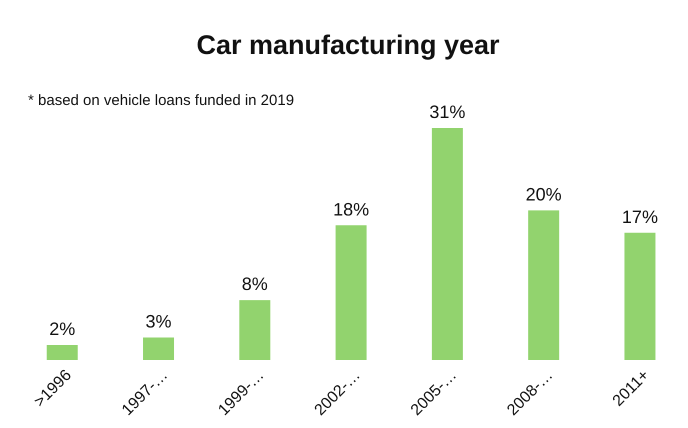  I want to click on data-label: 2%, so click(62, 329).